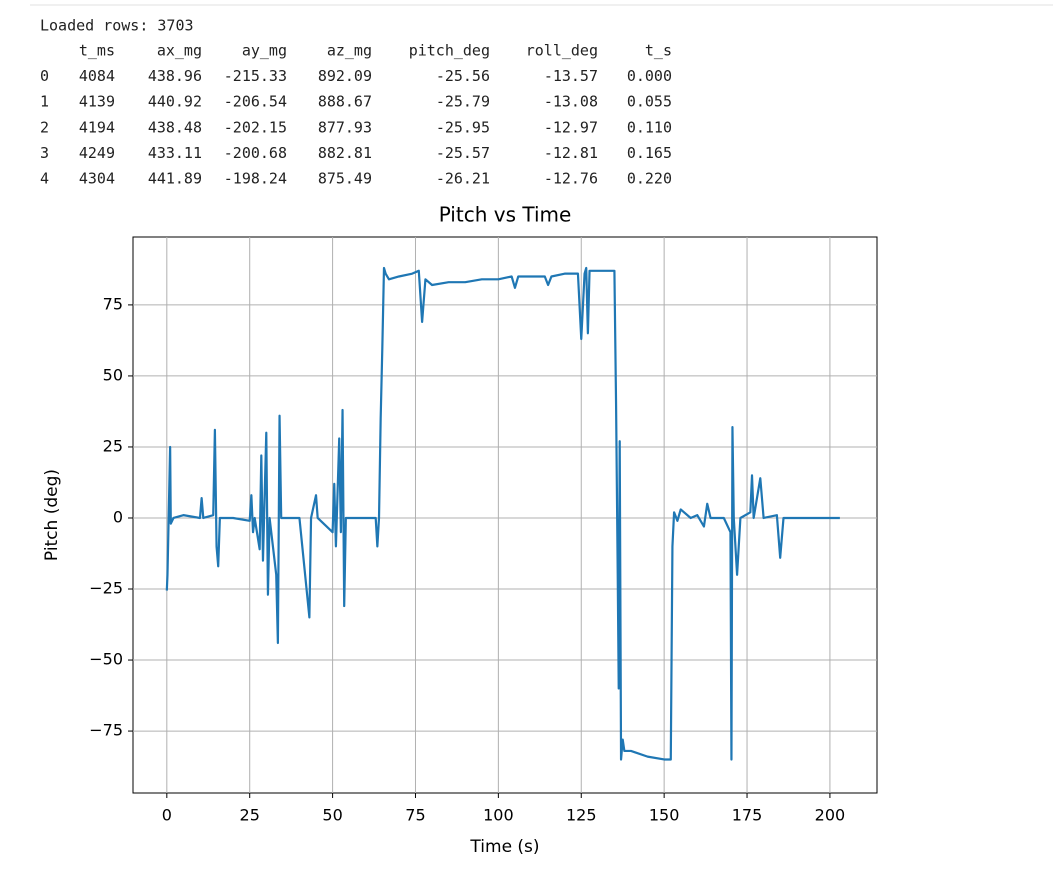  What do you see at coordinates (345, 179) in the screenshot?
I see `table-cell: 875.49` at bounding box center [345, 179].